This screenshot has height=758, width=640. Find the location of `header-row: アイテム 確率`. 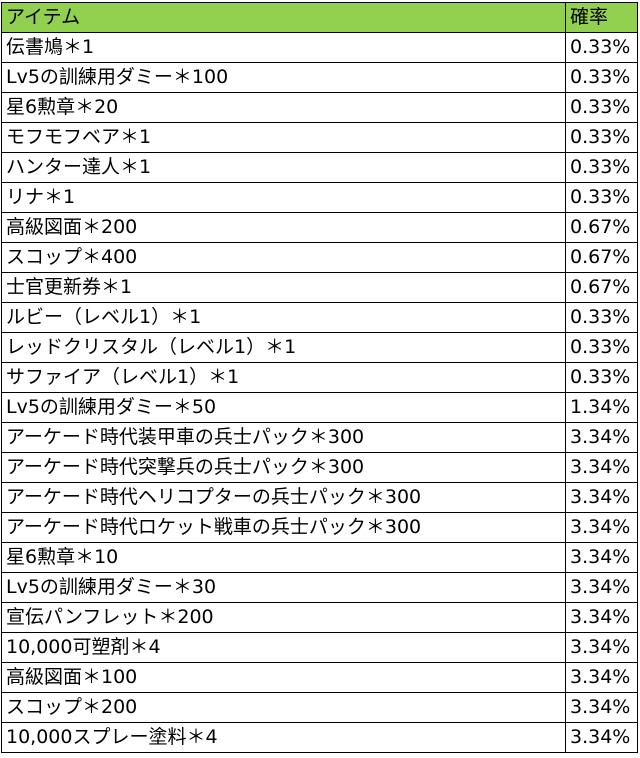

header-row: アイテム 確率 is located at coordinates (319, 17).